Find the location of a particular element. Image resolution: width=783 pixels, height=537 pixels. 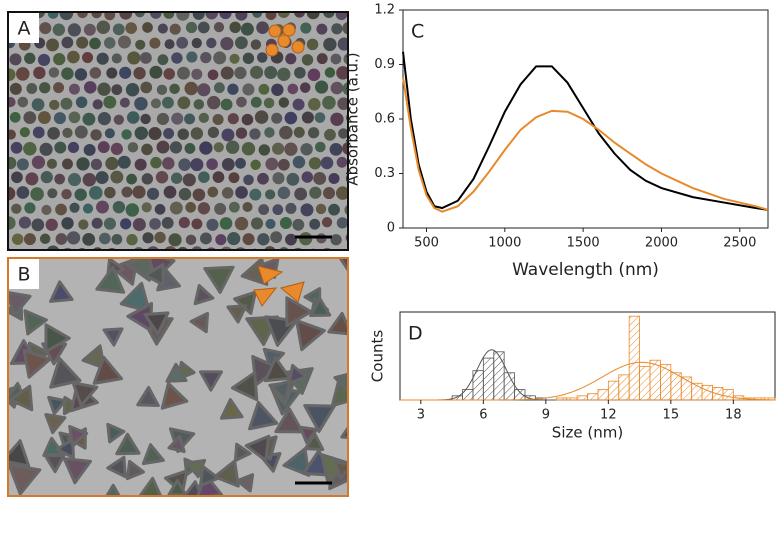

panel-label: A is located at coordinates (24, 29).